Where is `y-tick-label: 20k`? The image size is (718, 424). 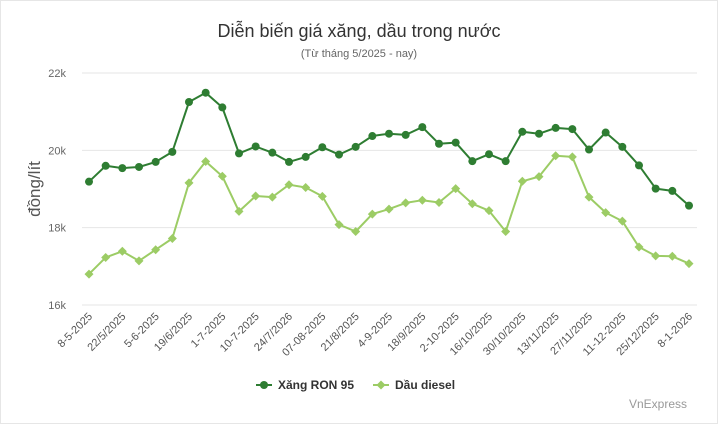
y-tick-label: 20k is located at coordinates (57, 151).